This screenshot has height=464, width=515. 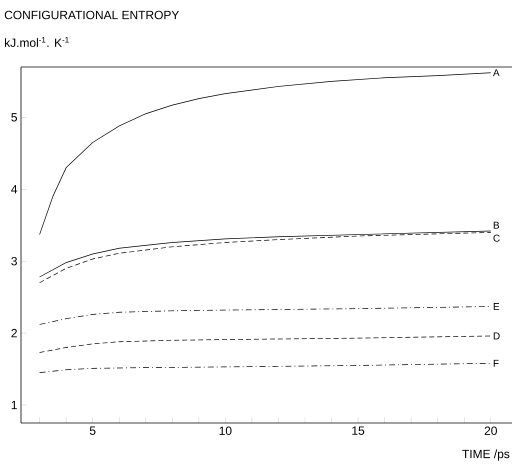 I want to click on series-label: C, so click(x=496, y=238).